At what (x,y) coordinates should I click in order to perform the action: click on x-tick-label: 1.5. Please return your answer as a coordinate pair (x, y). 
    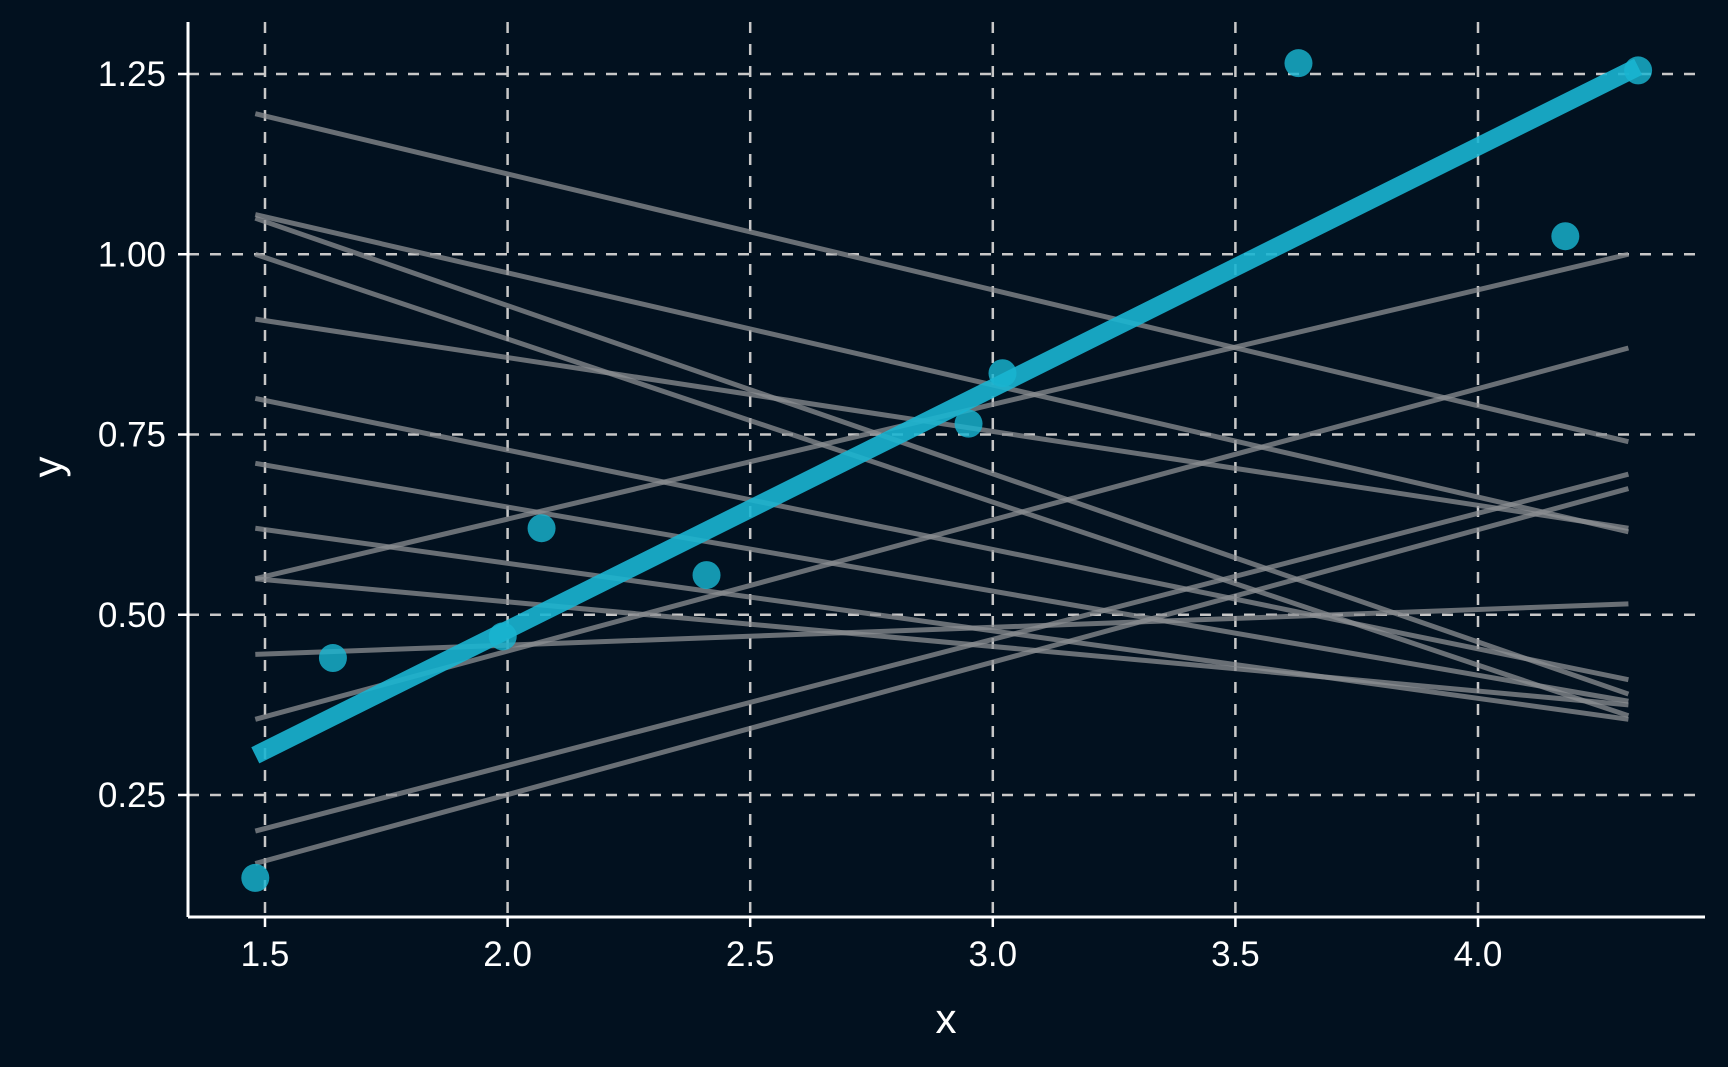
    Looking at the image, I should click on (265, 954).